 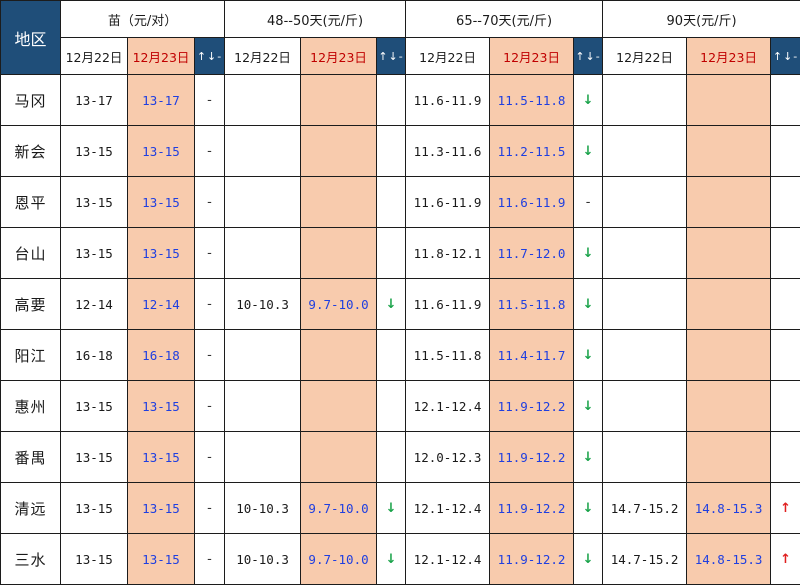 I want to click on curr-price-cell: 11.7-12.0, so click(x=532, y=253).